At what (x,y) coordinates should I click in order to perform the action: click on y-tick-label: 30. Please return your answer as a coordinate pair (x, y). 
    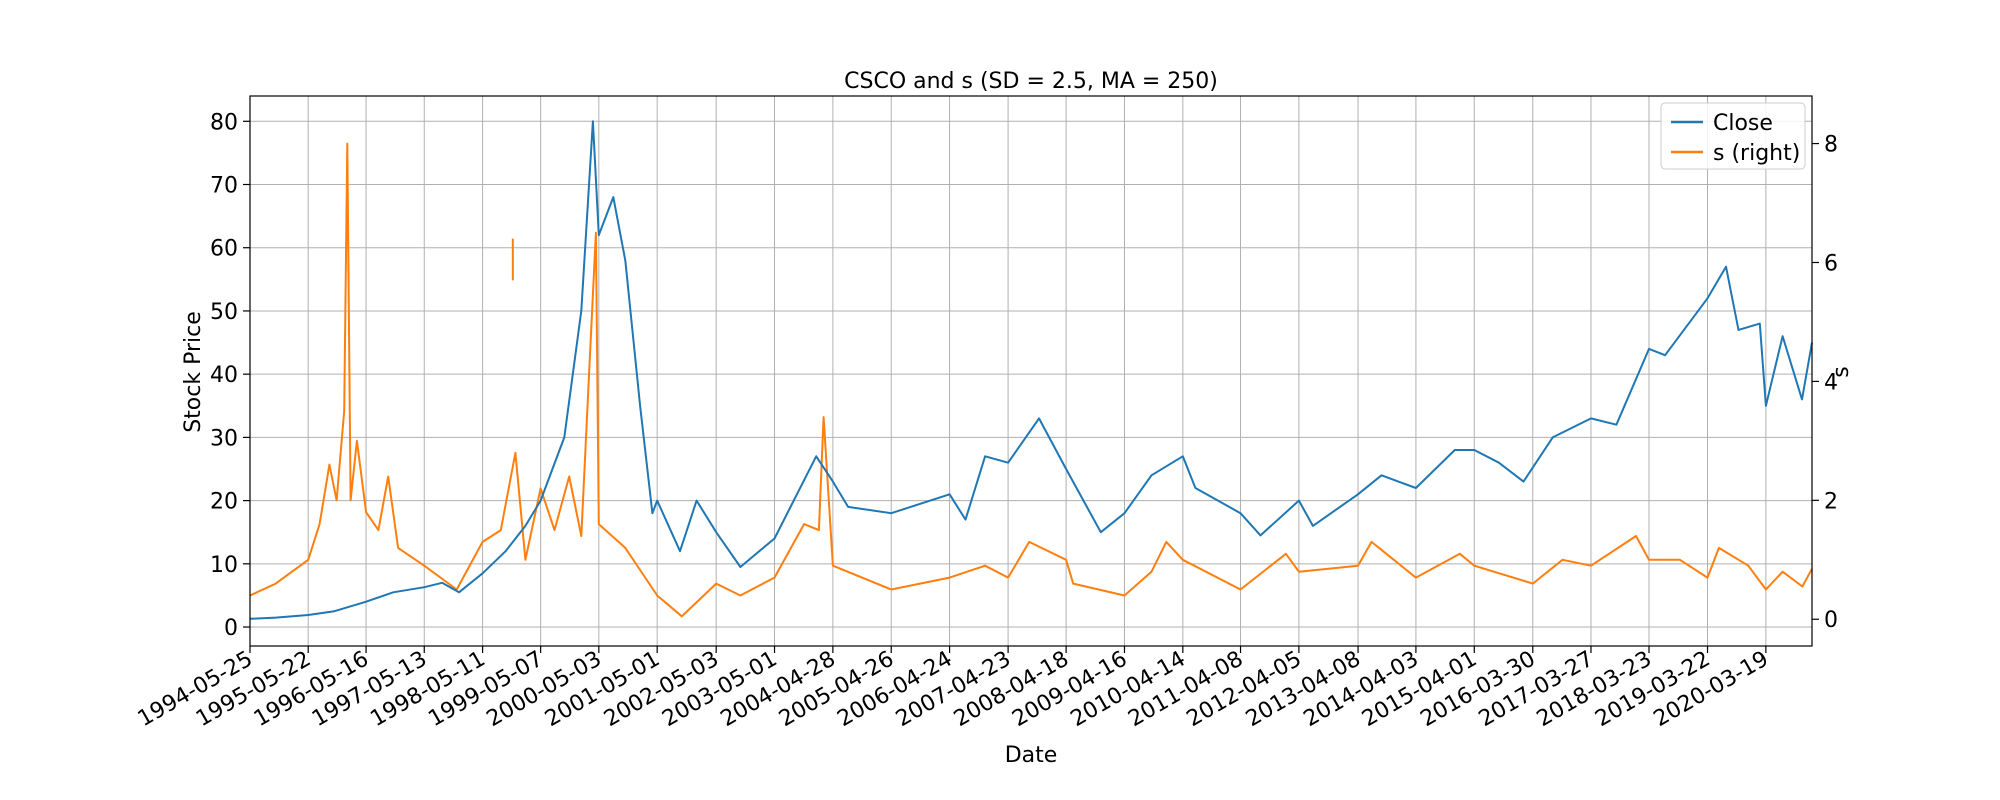
    Looking at the image, I should click on (224, 438).